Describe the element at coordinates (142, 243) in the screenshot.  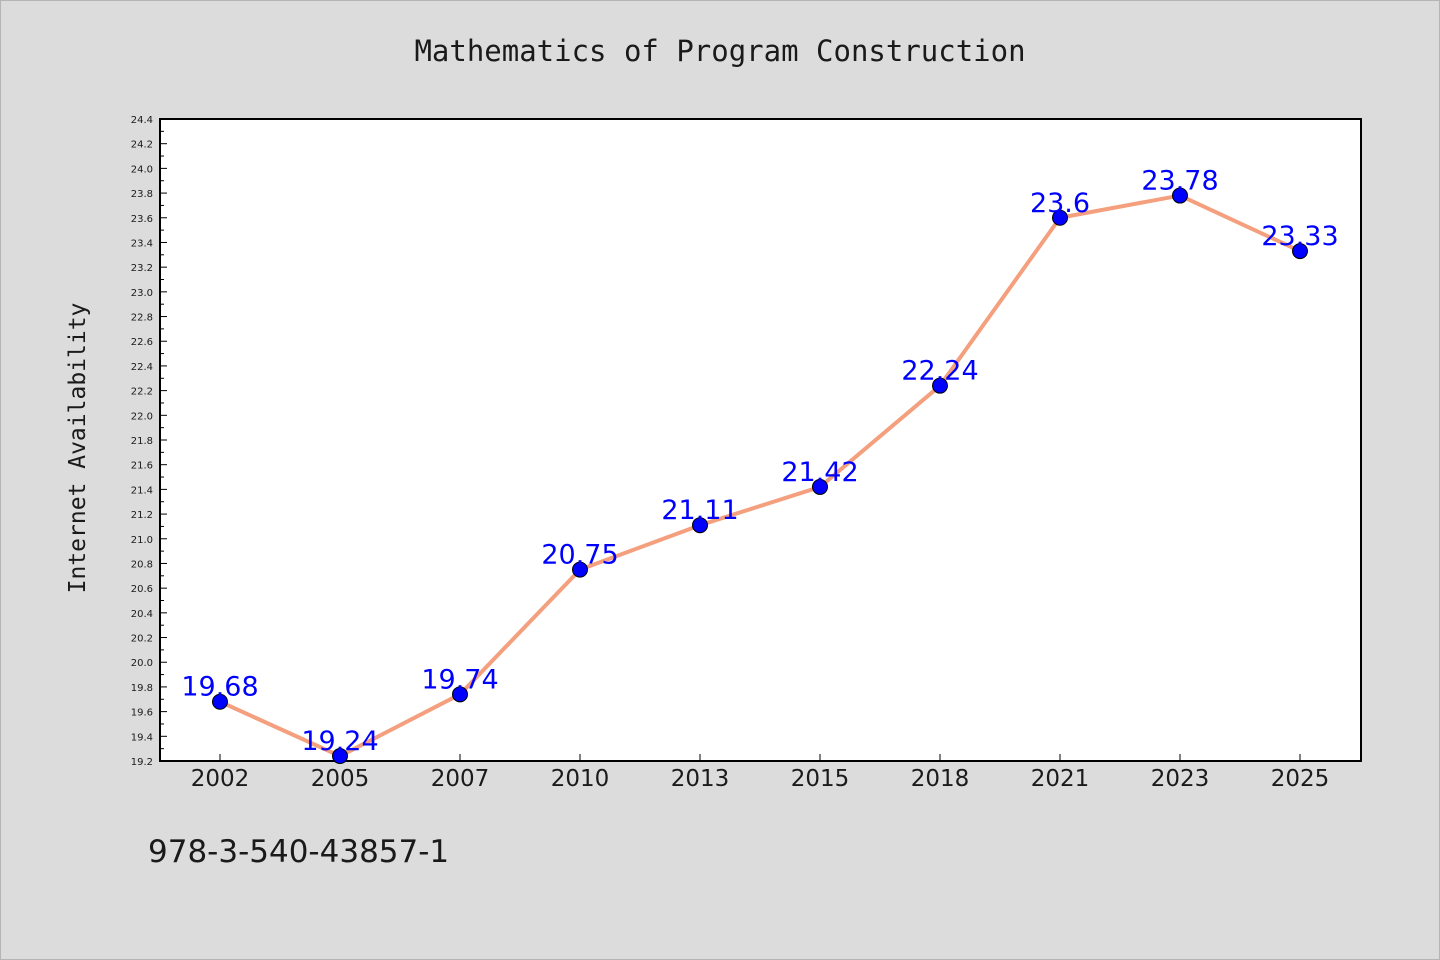
I see `y-tick-label: 23.4` at that location.